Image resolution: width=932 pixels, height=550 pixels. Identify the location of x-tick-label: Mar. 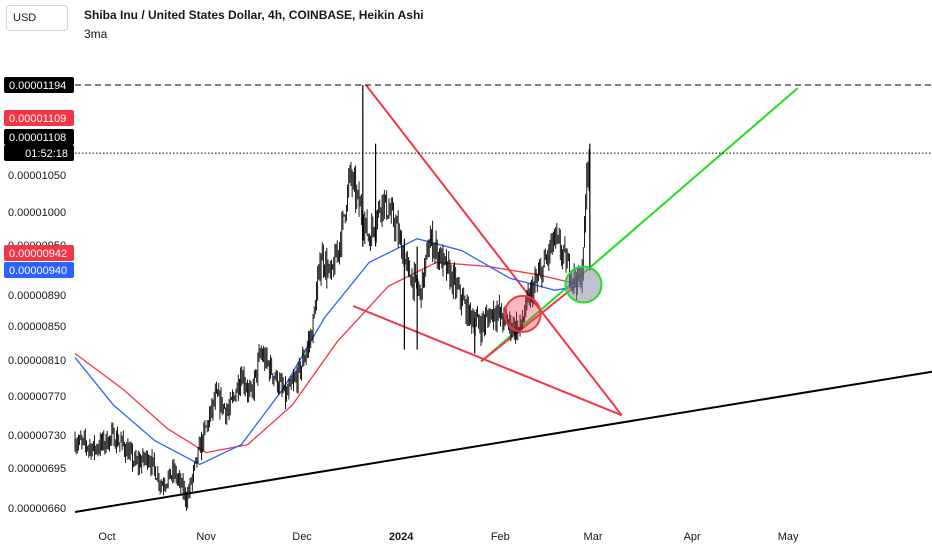
(593, 537).